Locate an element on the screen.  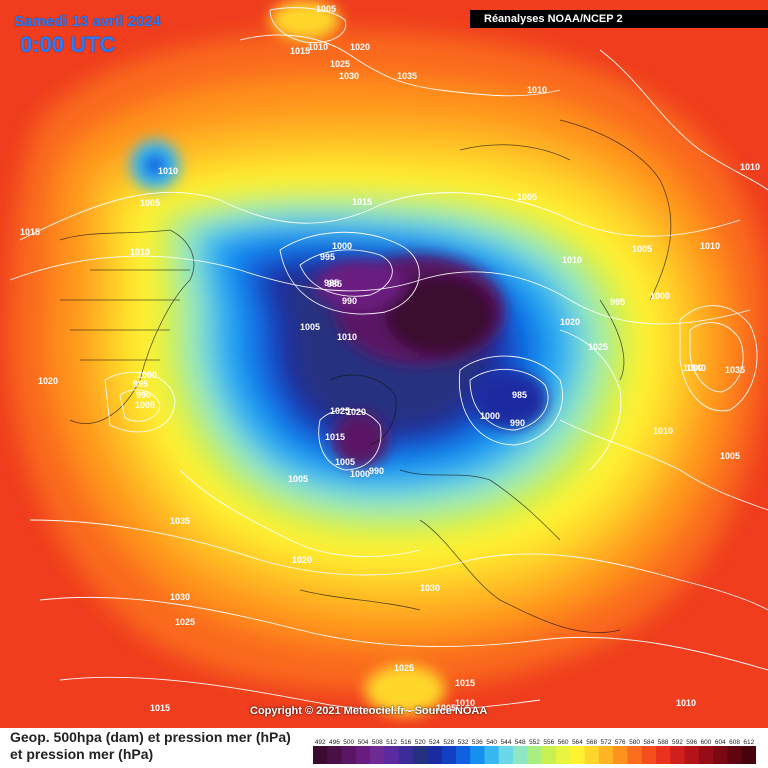
colorbar-tick-label: 520 is located at coordinates (420, 742).